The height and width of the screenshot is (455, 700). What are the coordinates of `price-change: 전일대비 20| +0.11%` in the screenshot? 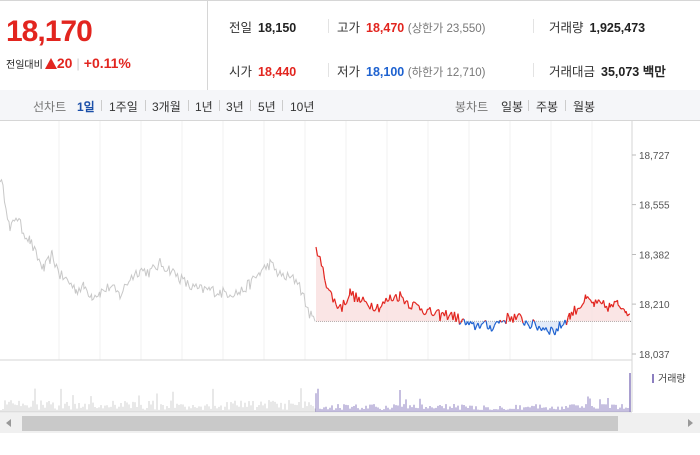 It's located at (68, 63).